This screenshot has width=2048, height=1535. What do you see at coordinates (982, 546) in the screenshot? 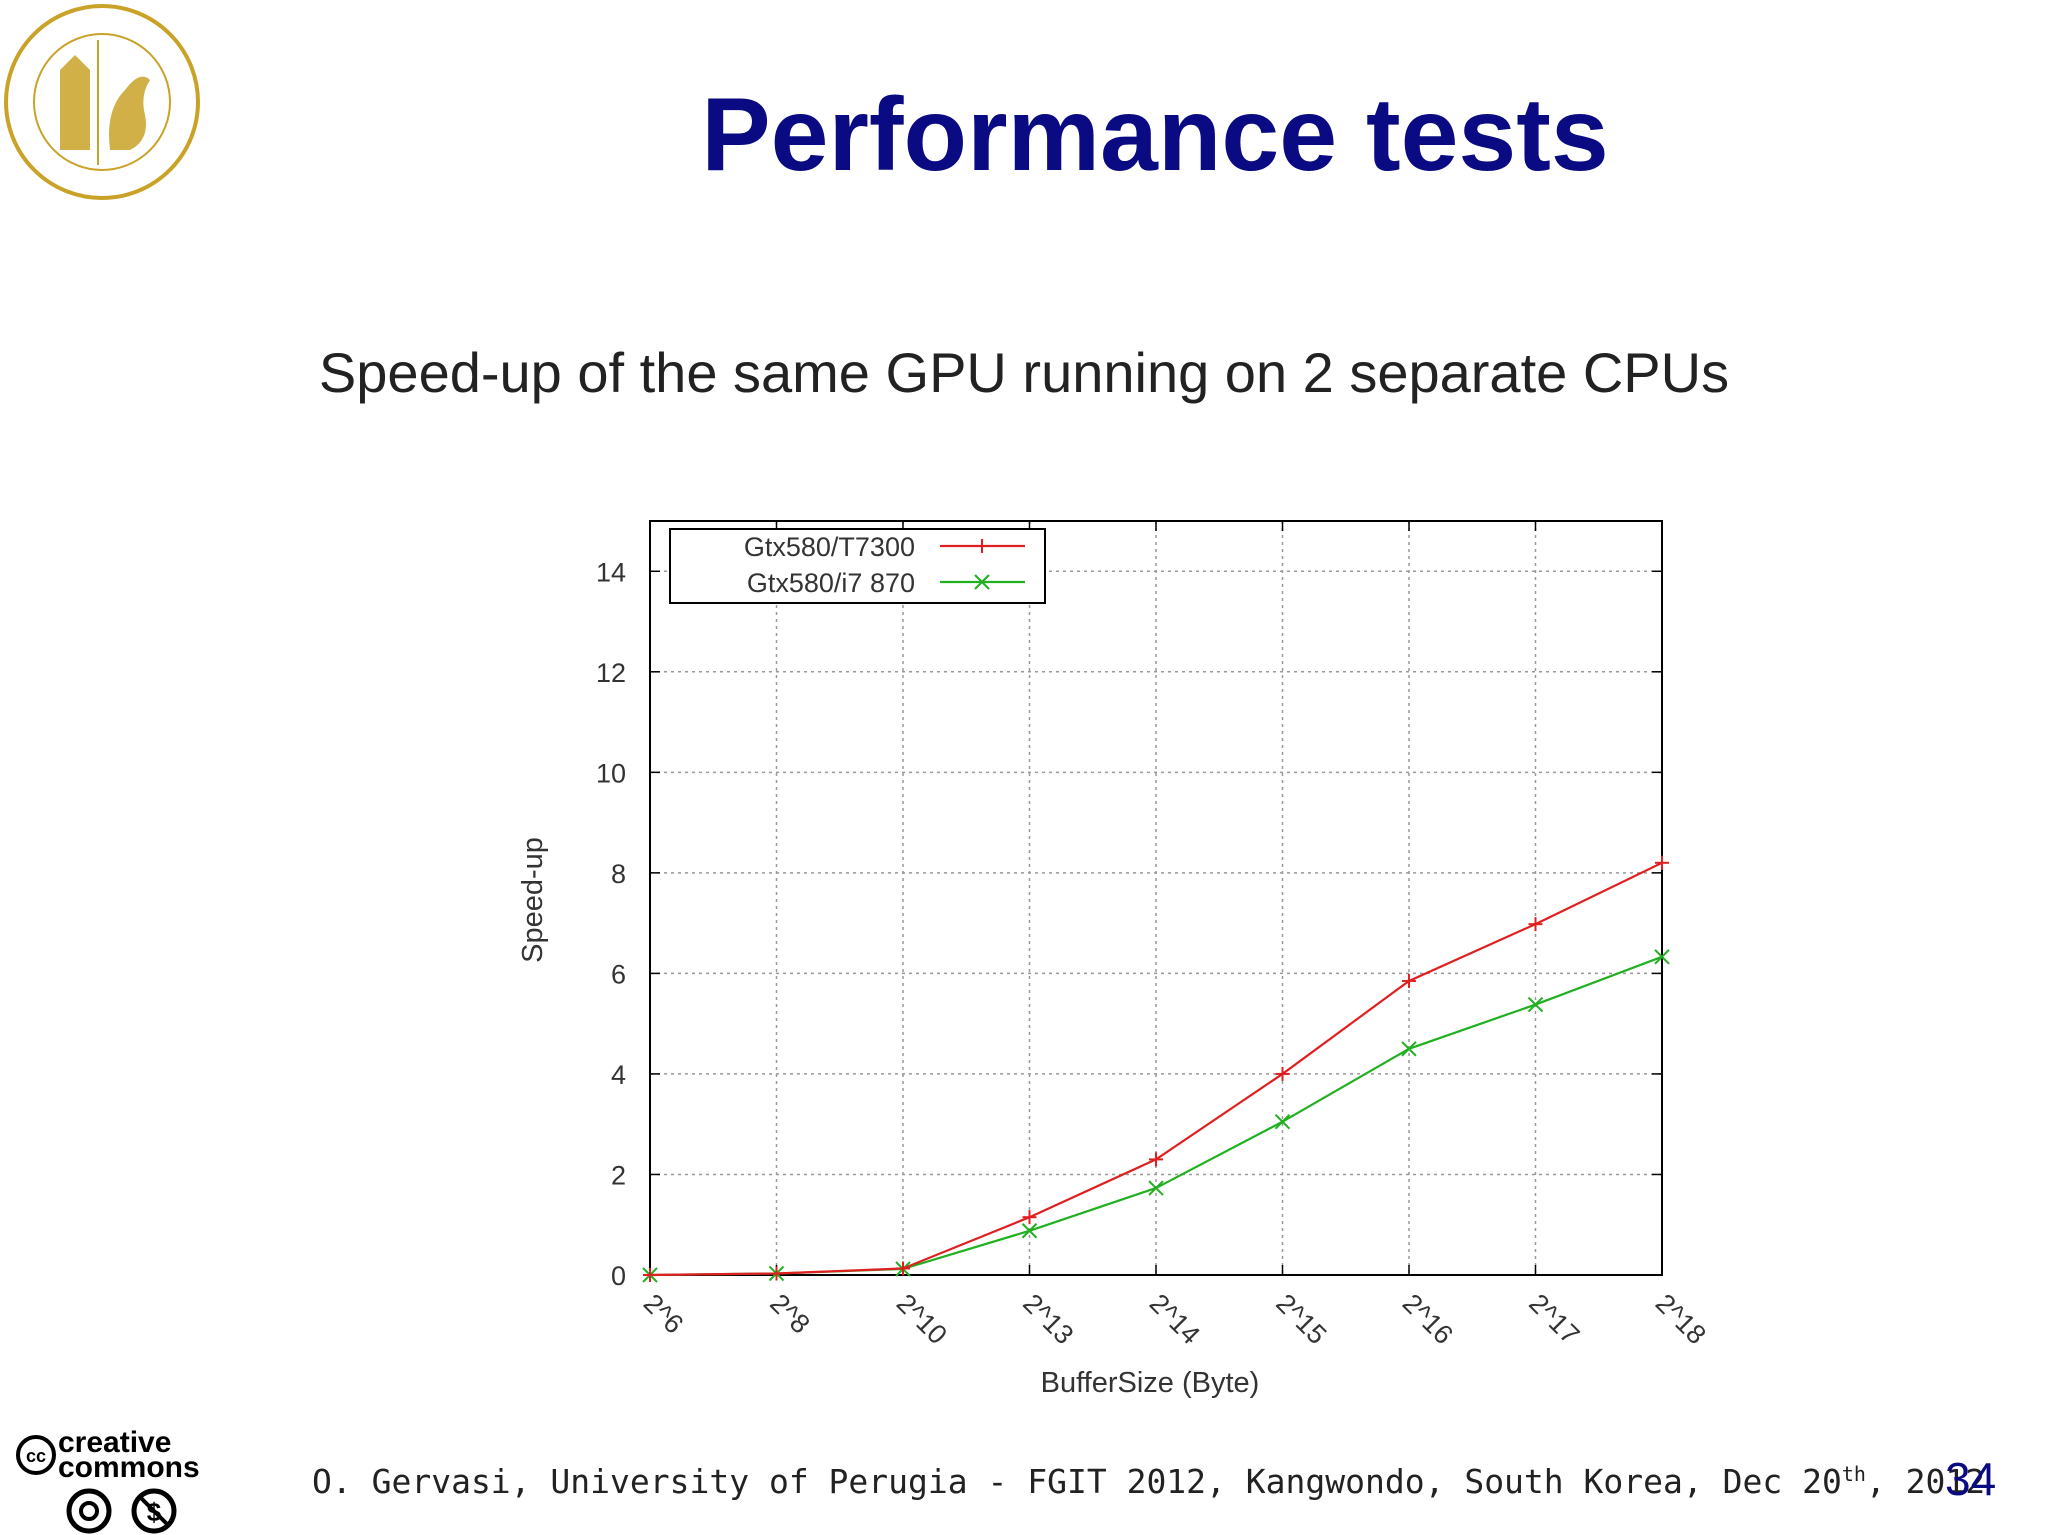
I see `series-0-point-legend` at bounding box center [982, 546].